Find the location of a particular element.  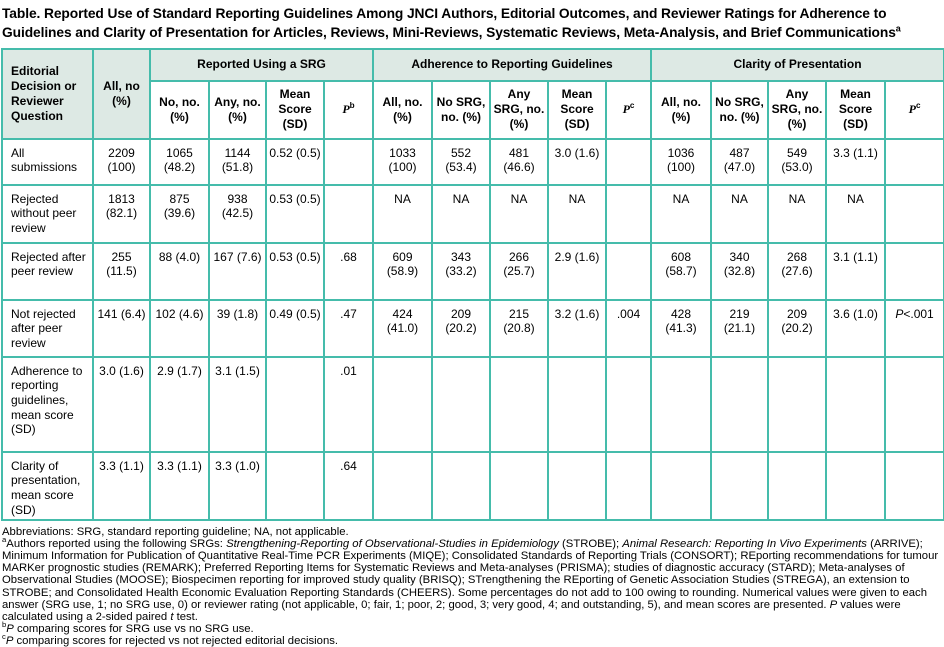

table-cell: 255 (11.5) is located at coordinates (121, 271).